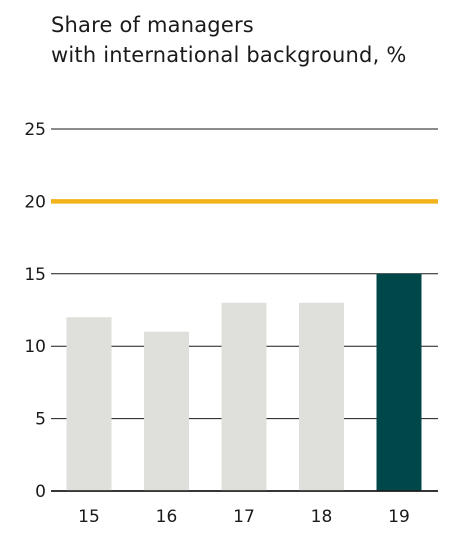 This screenshot has height=541, width=461. I want to click on x-tick-label: 17, so click(244, 517).